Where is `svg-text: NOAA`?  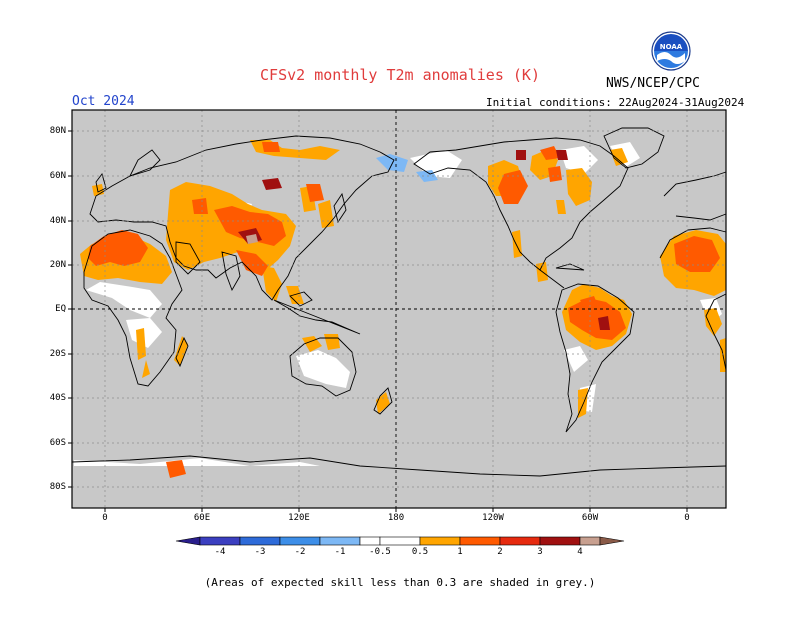
svg-text: NOAA is located at coordinates (671, 47).